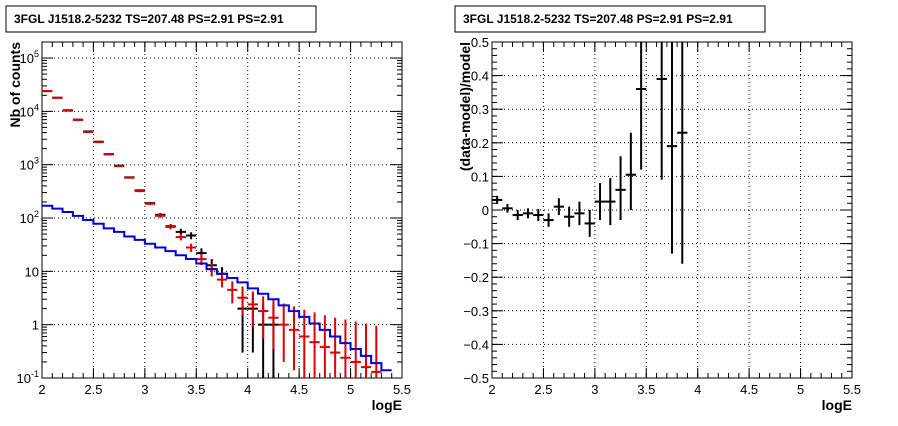  Describe the element at coordinates (749, 389) in the screenshot. I see `residuals-x-tick-label: 4.5` at that location.